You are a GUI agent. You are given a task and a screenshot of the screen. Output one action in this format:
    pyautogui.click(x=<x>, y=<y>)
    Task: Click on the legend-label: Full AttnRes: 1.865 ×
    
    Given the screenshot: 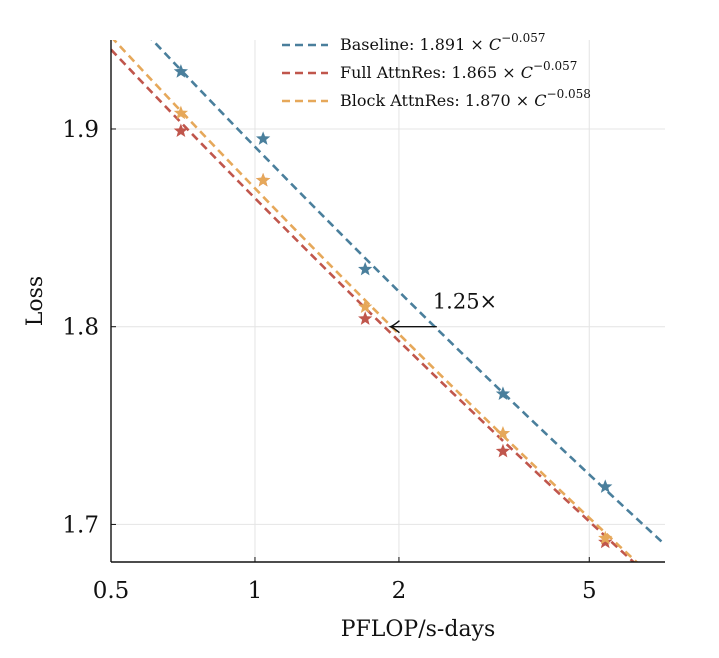 What is the action you would take?
    pyautogui.click(x=430, y=72)
    